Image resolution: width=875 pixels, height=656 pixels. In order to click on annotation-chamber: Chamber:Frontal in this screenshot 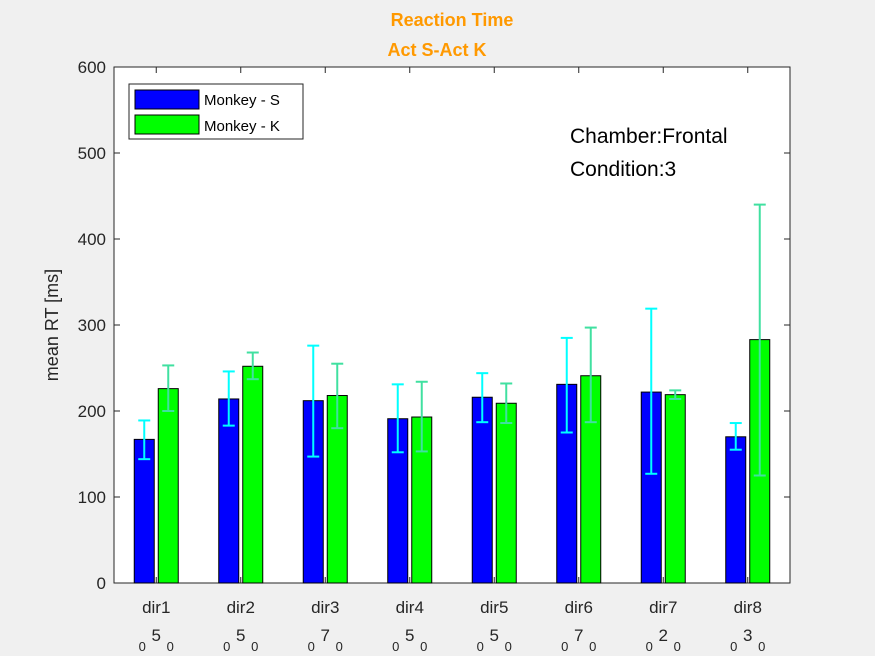, I will do `click(649, 136)`.